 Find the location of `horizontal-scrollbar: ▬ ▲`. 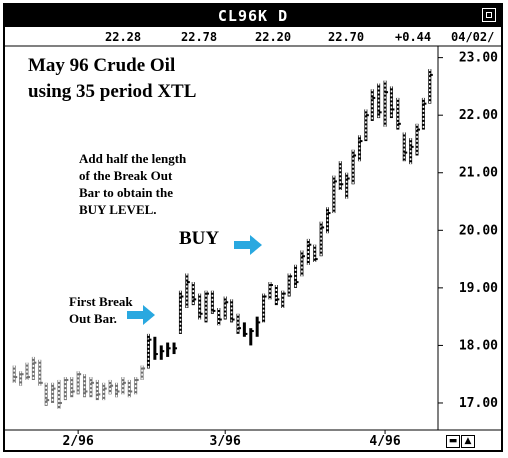

horizontal-scrollbar: ▬ ▲ is located at coordinates (474, 442).